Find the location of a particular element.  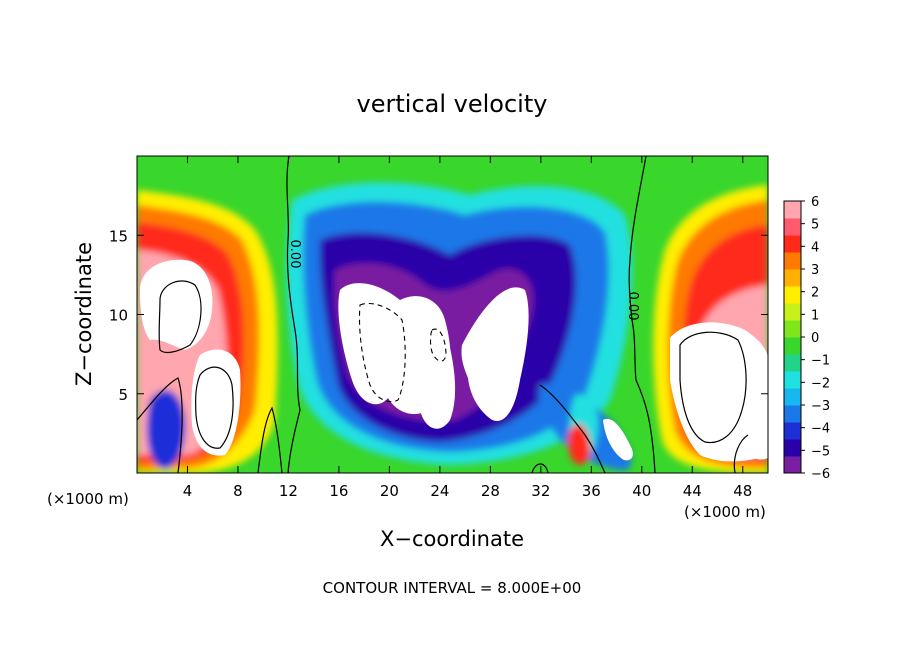

x-tick-label: 24 is located at coordinates (439, 491).